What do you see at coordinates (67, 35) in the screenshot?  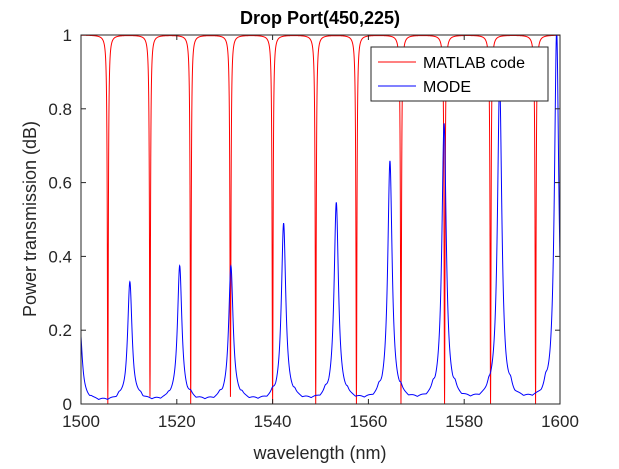 I see `y-tick-label: 1` at bounding box center [67, 35].